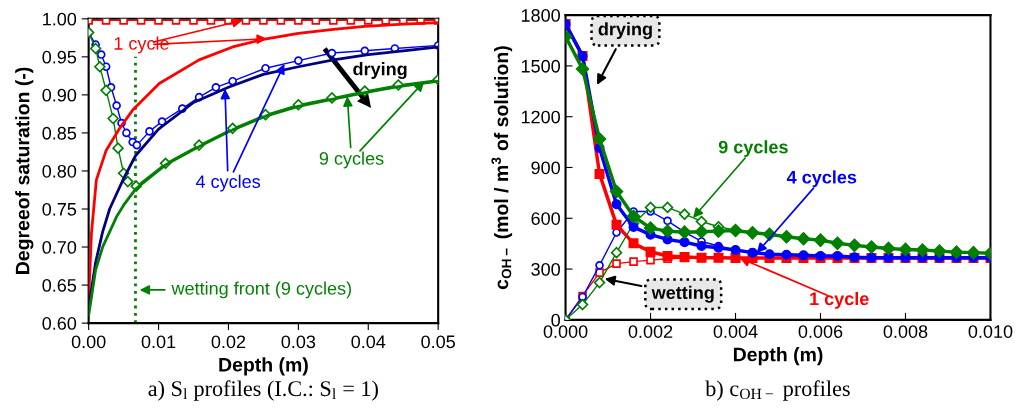 The height and width of the screenshot is (409, 1019). Describe the element at coordinates (777, 390) in the screenshot. I see `text: b) c$_{OH−}$ profiles` at that location.